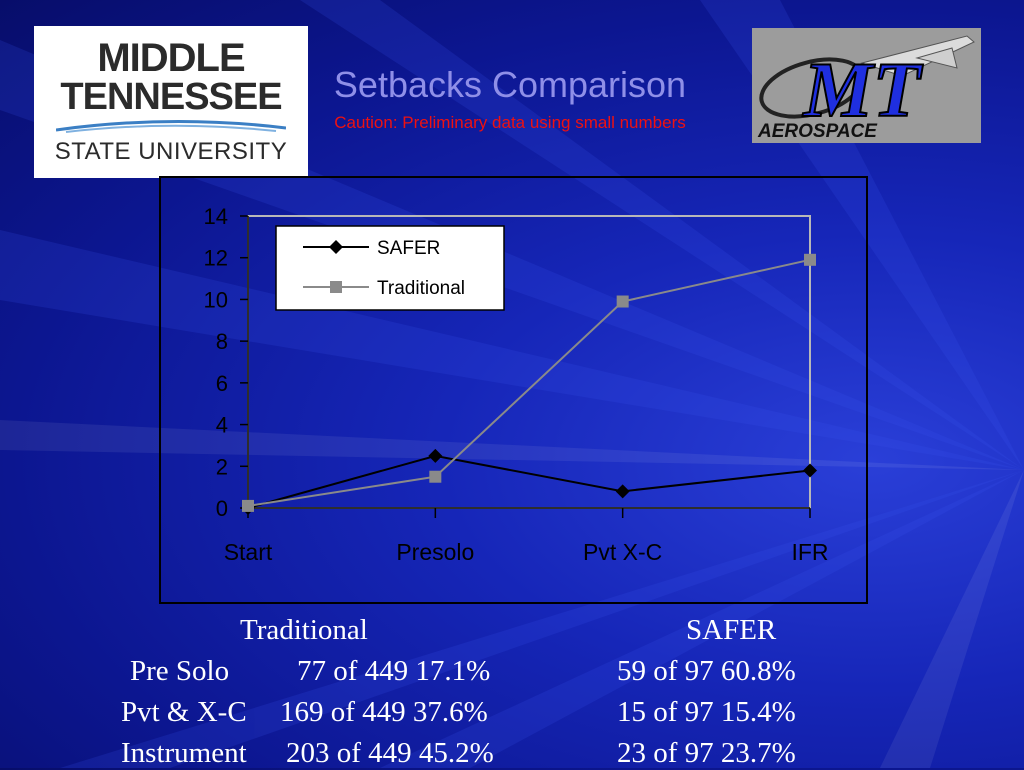 This screenshot has height=770, width=1024. What do you see at coordinates (216, 299) in the screenshot?
I see `y-tick-label: 10` at bounding box center [216, 299].